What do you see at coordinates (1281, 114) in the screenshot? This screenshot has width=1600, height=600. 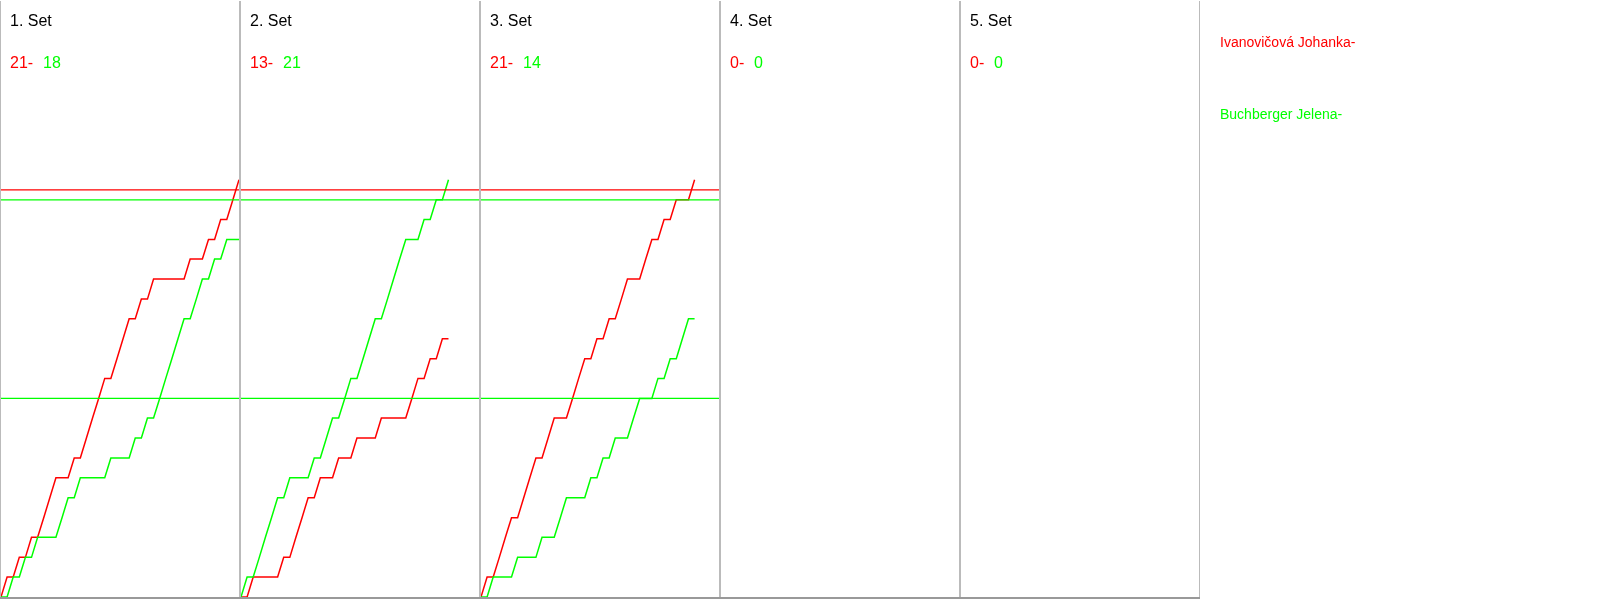 I see `text: Buchberger Jelena-` at bounding box center [1281, 114].